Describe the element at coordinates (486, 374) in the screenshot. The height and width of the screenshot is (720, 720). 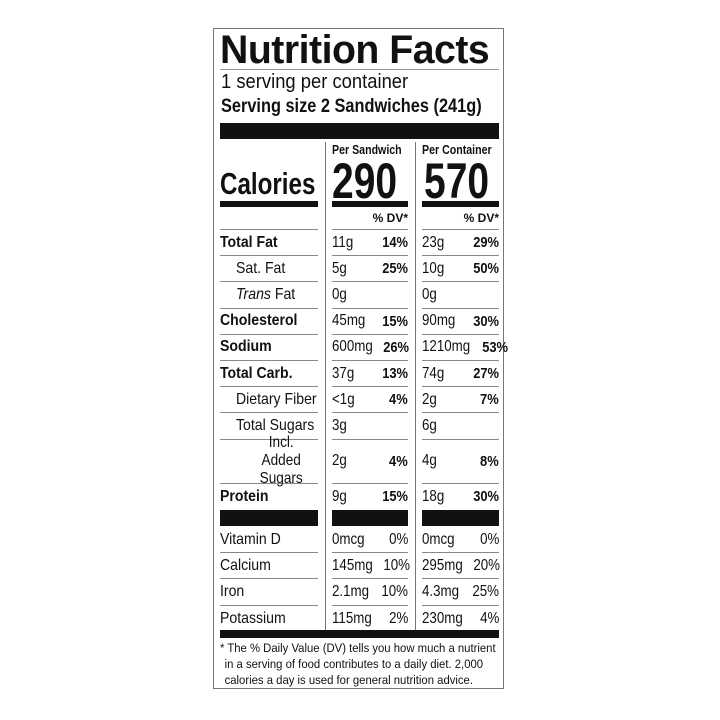
I see `percent-dv: 27%` at that location.